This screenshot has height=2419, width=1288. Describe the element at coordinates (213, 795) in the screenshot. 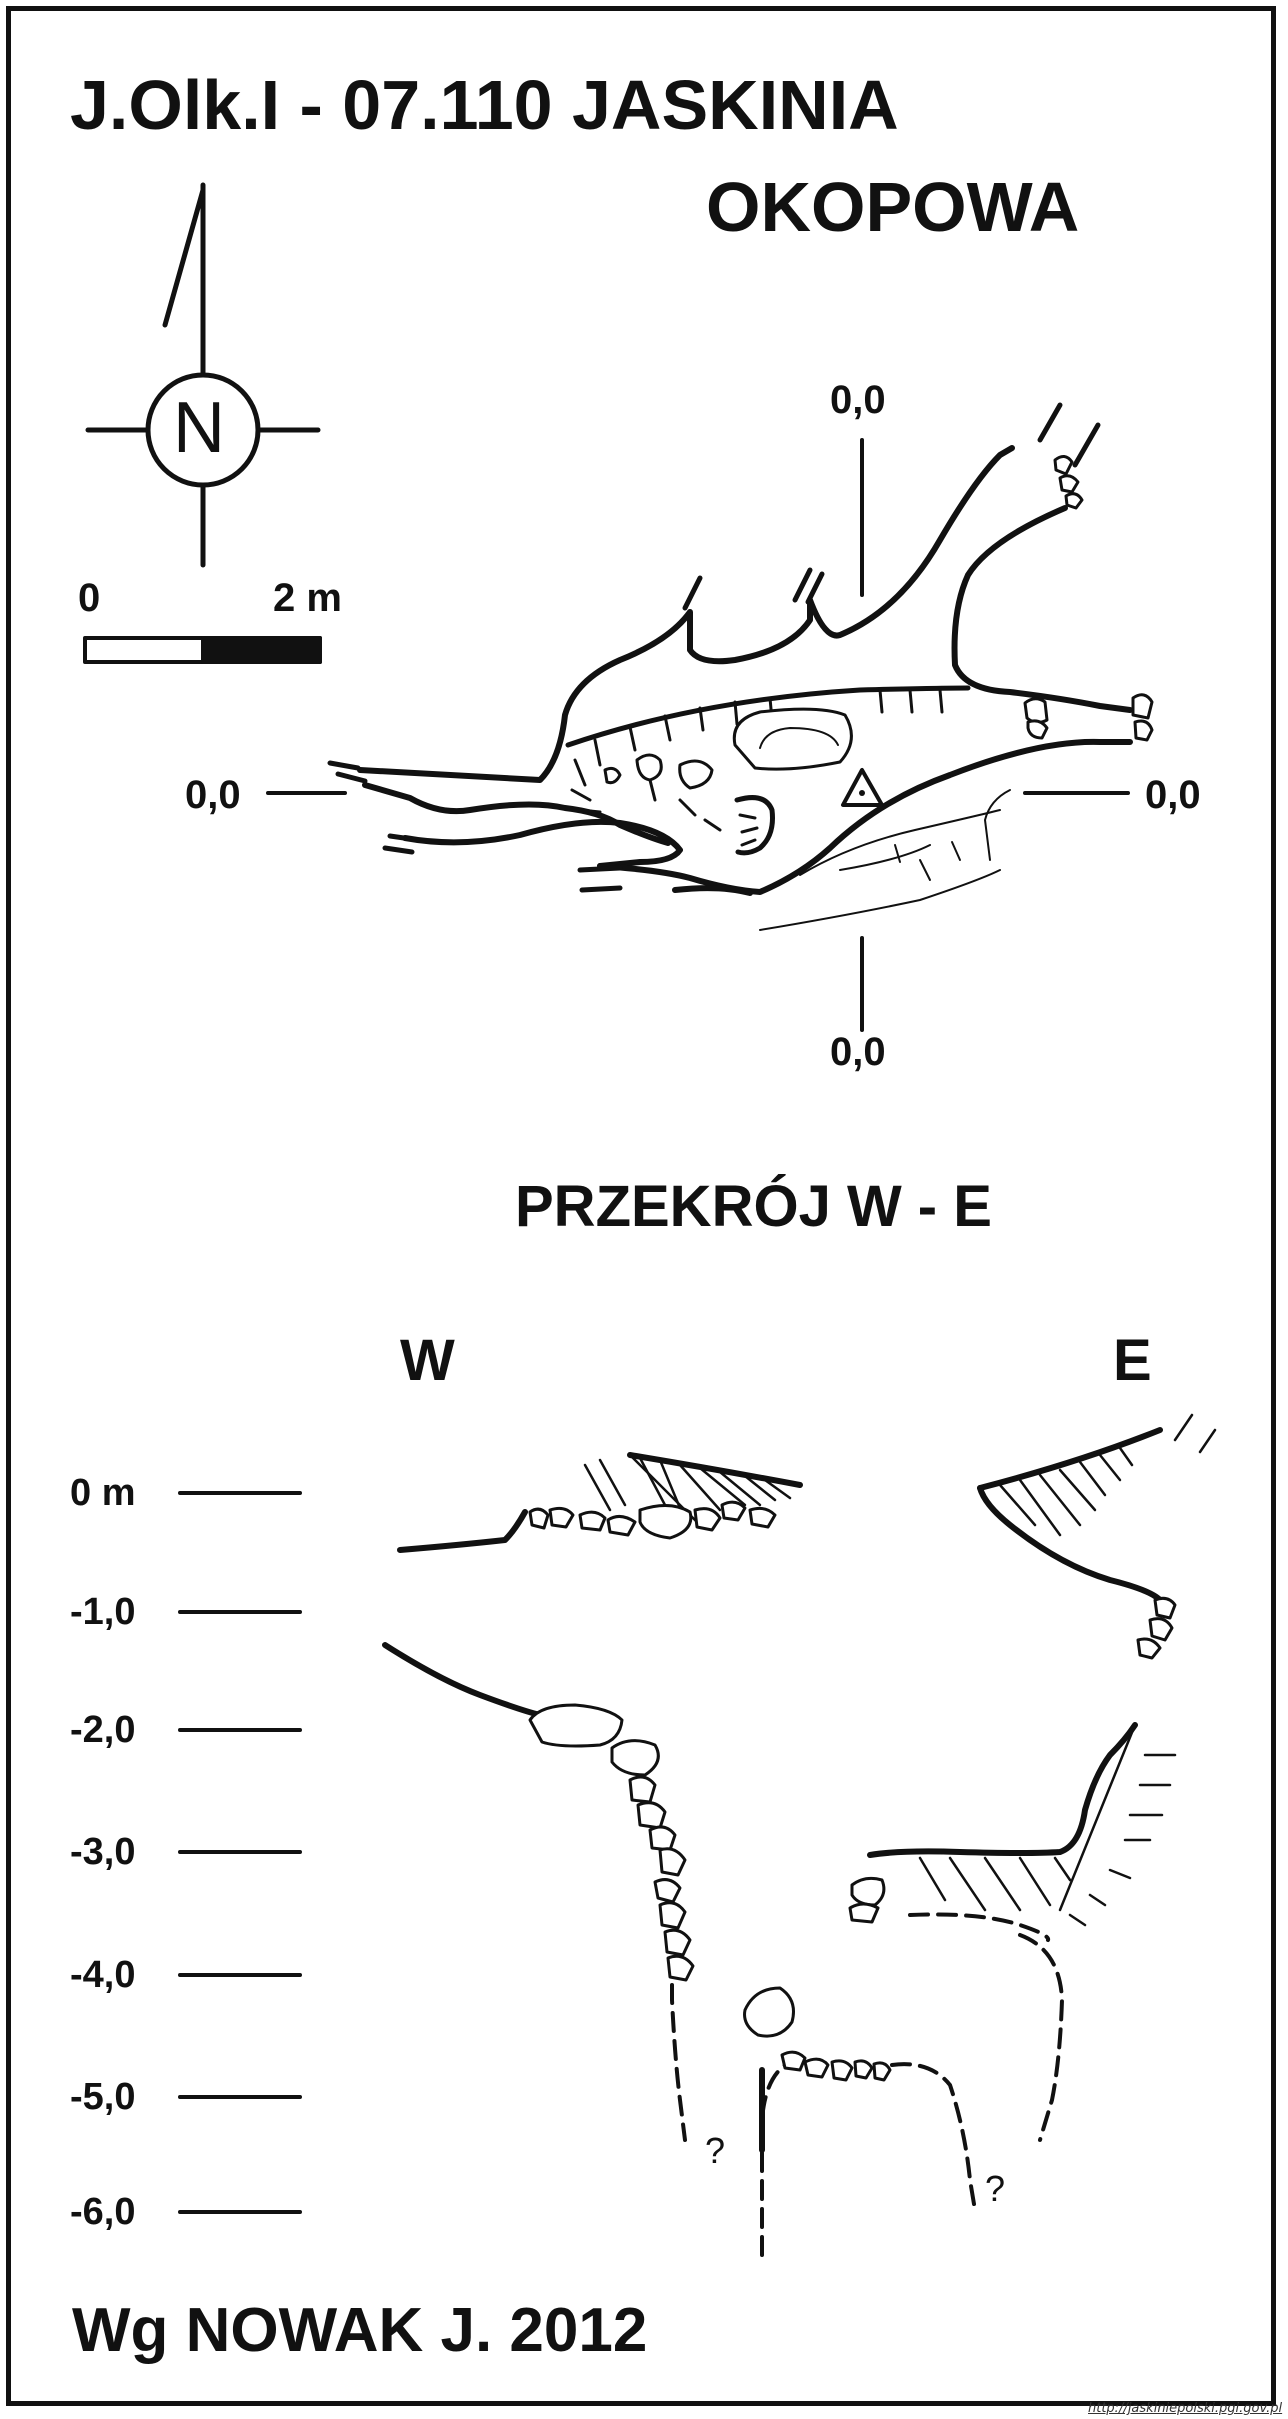

I see `datum-label-left: 0,0` at that location.